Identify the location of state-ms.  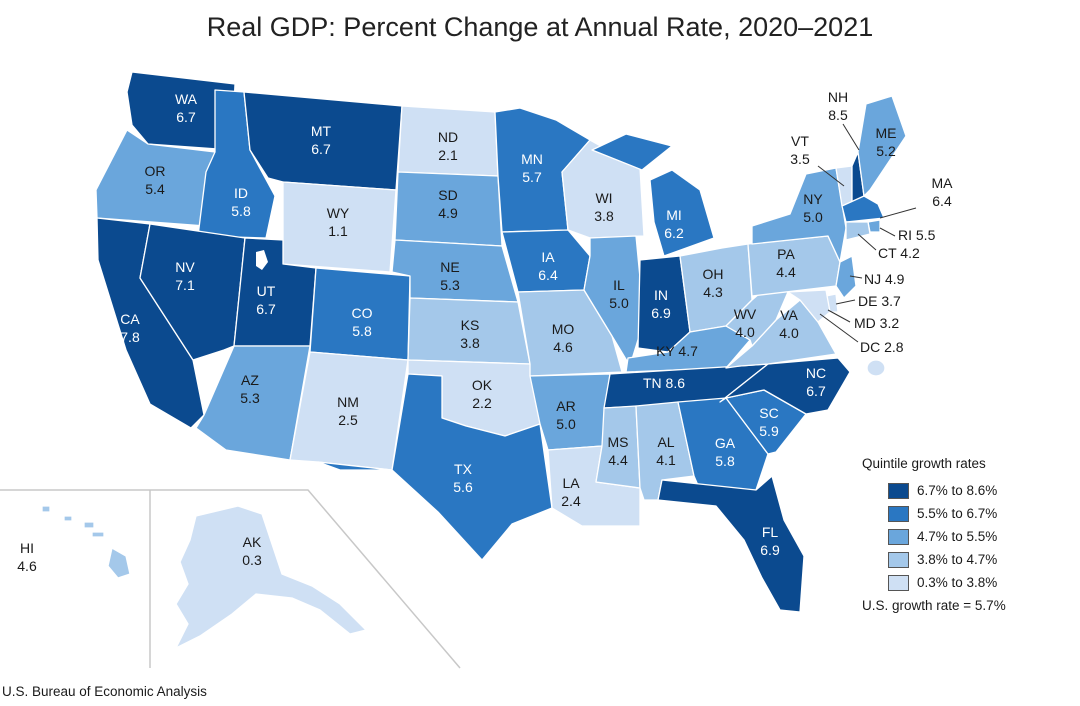
(618, 447).